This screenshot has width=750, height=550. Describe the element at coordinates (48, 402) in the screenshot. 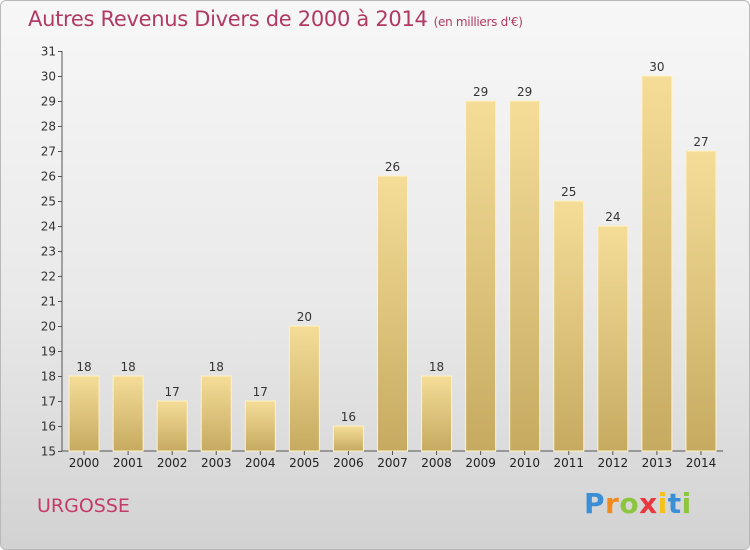

I see `y-tick-label: 17` at that location.